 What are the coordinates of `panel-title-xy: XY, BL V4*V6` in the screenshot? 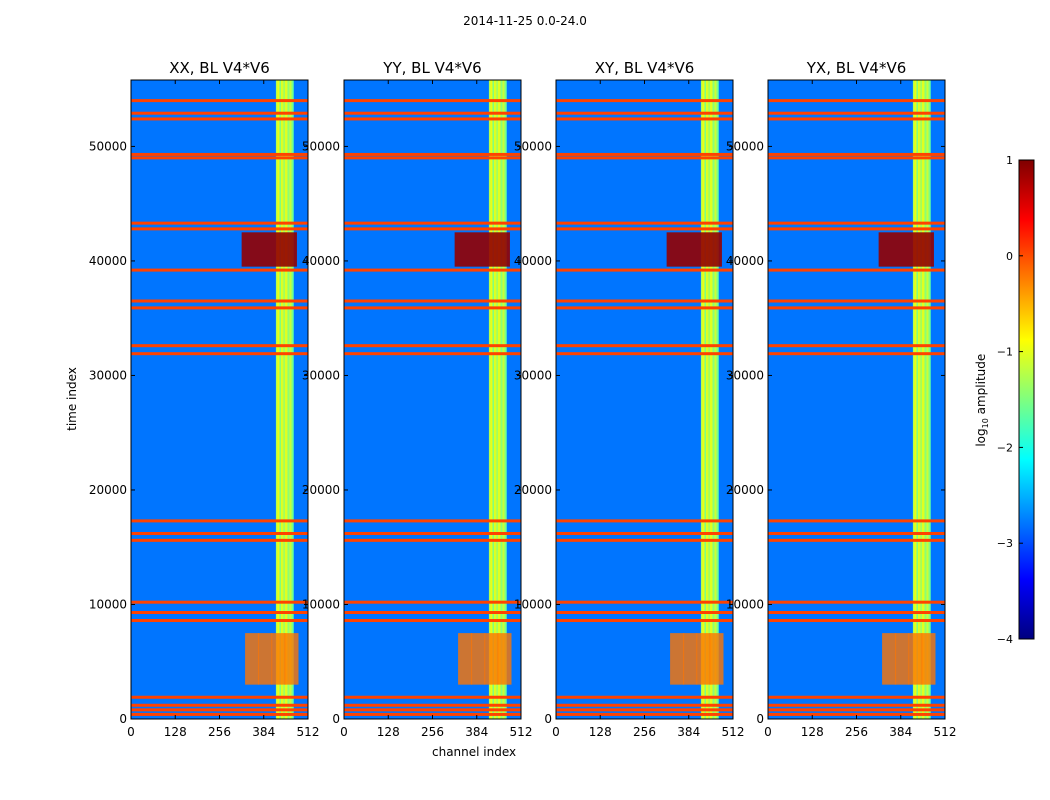 It's located at (644, 68).